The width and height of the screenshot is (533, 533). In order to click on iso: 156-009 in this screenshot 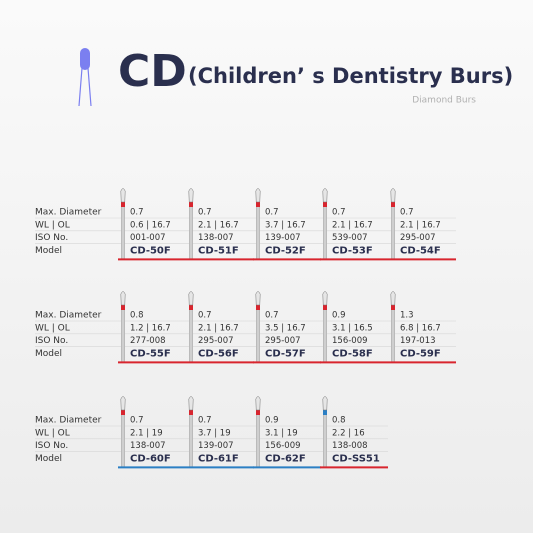, I will do `click(350, 341)`.